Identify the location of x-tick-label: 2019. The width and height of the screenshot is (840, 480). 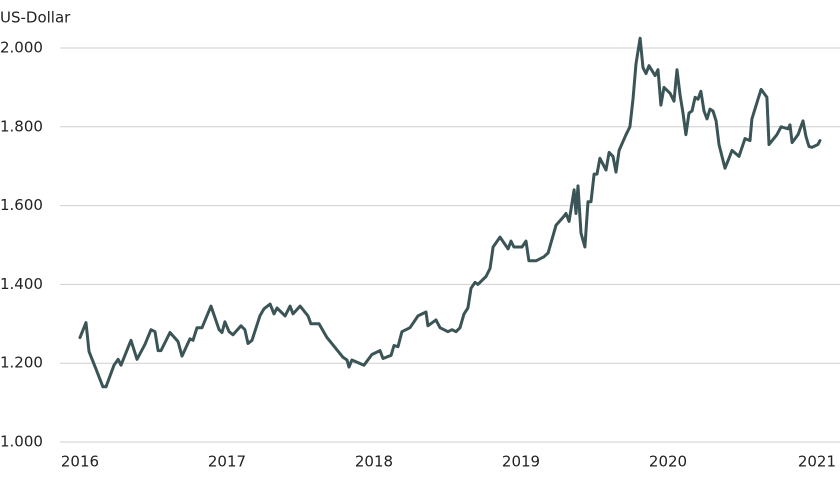
(521, 462).